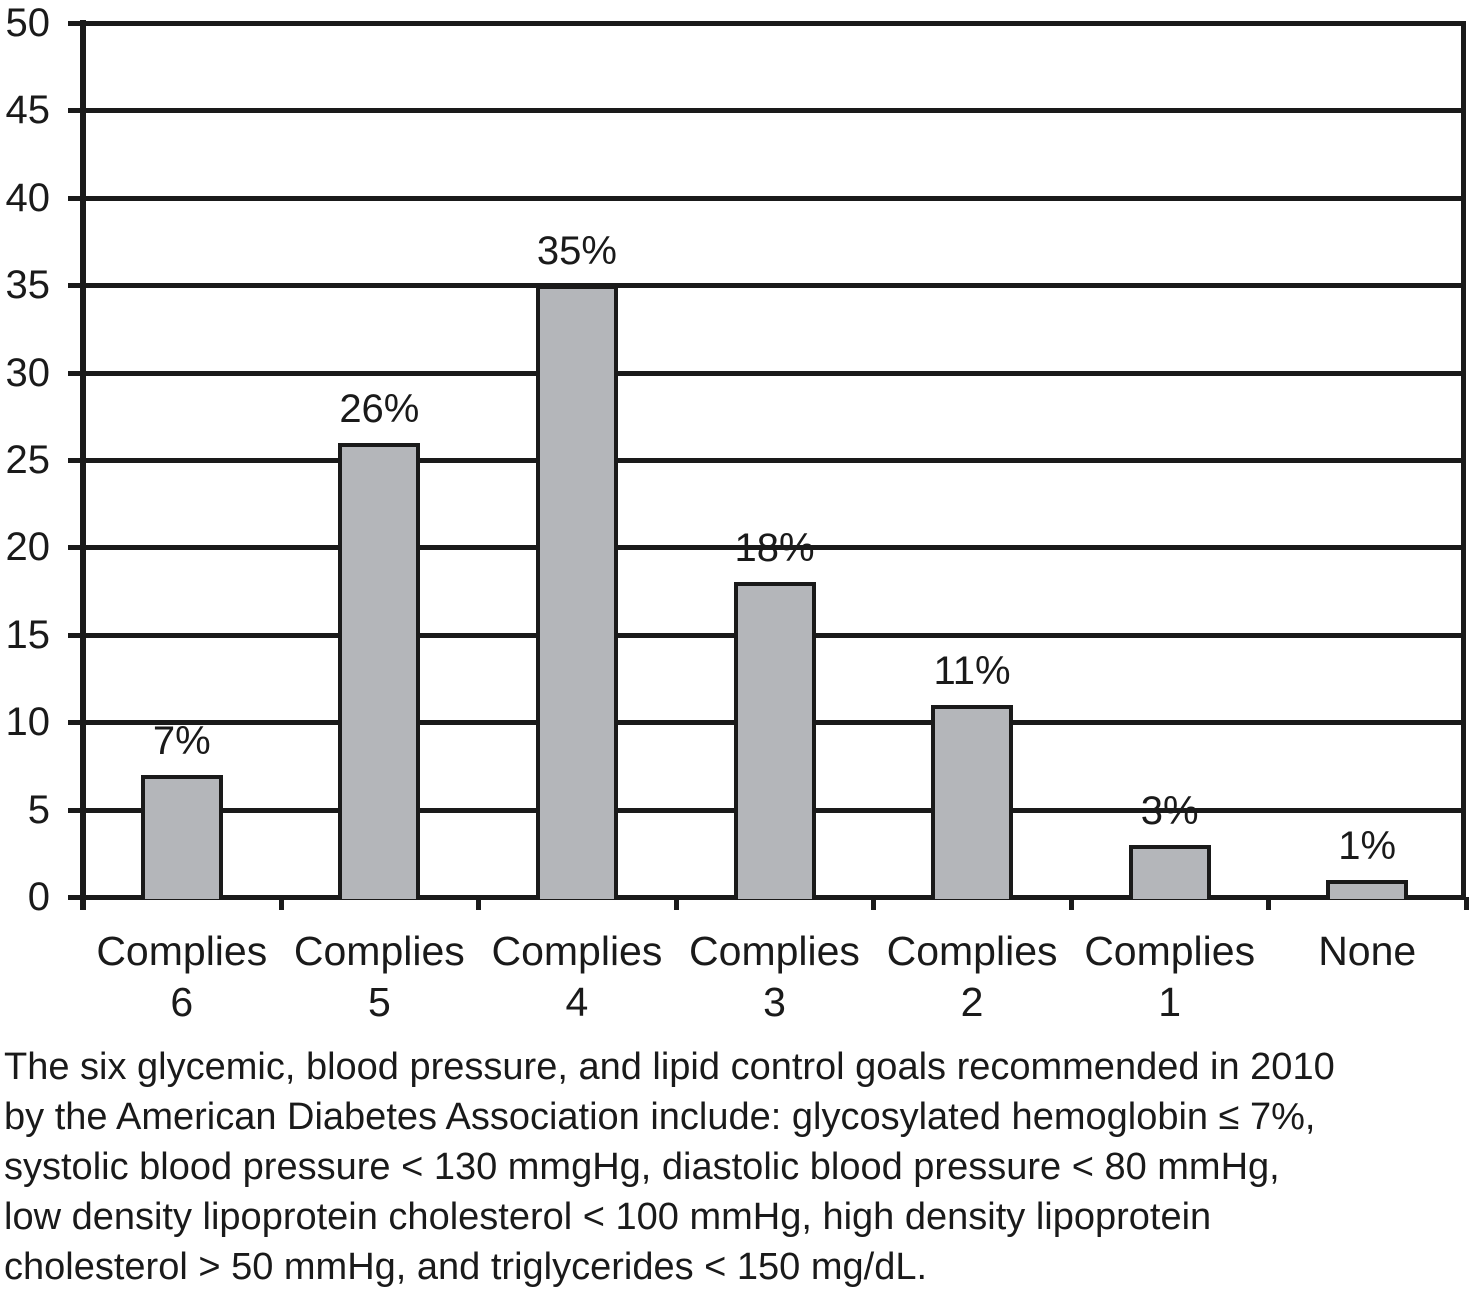 This screenshot has width=1473, height=1292. What do you see at coordinates (1169, 810) in the screenshot?
I see `bar-value-label: 3%` at bounding box center [1169, 810].